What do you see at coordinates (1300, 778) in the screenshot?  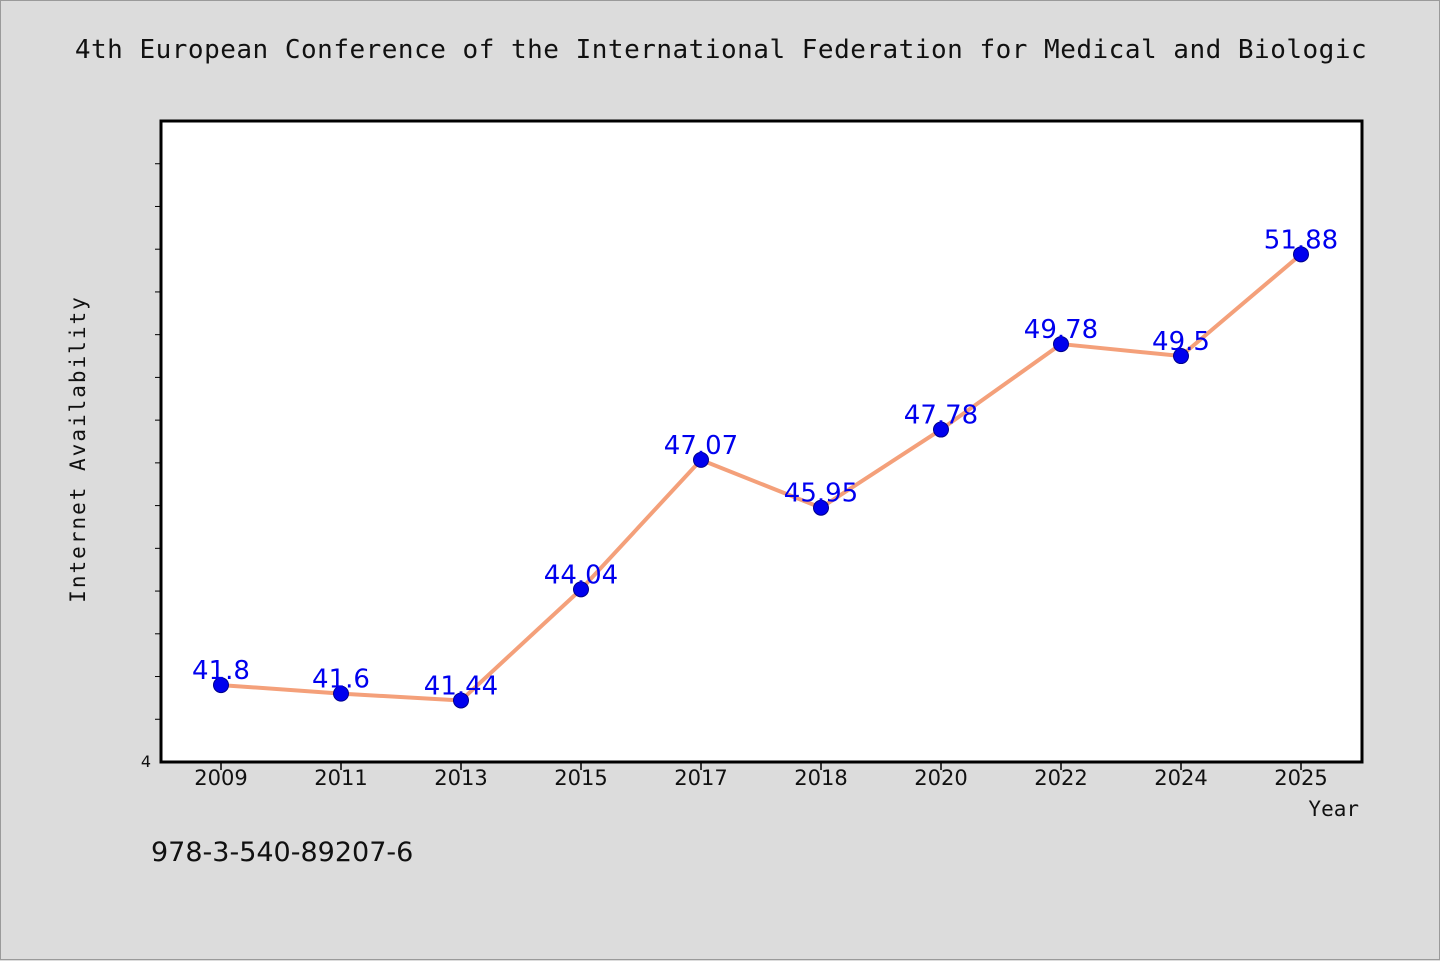 I see `x-tick-label: 2025` at bounding box center [1300, 778].